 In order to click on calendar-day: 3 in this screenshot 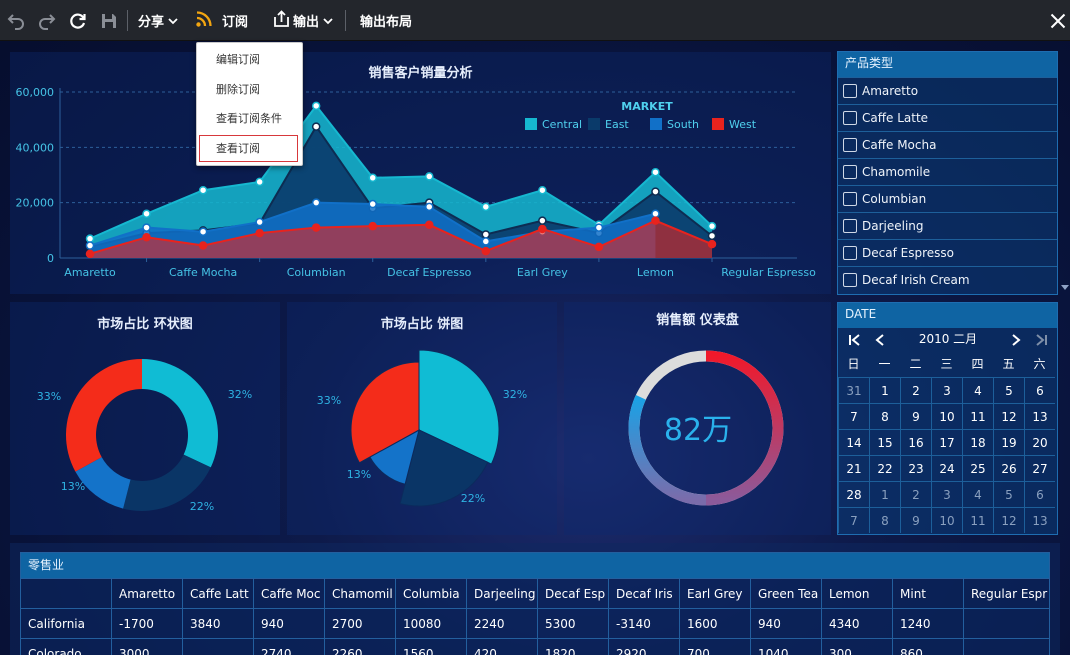, I will do `click(946, 390)`.